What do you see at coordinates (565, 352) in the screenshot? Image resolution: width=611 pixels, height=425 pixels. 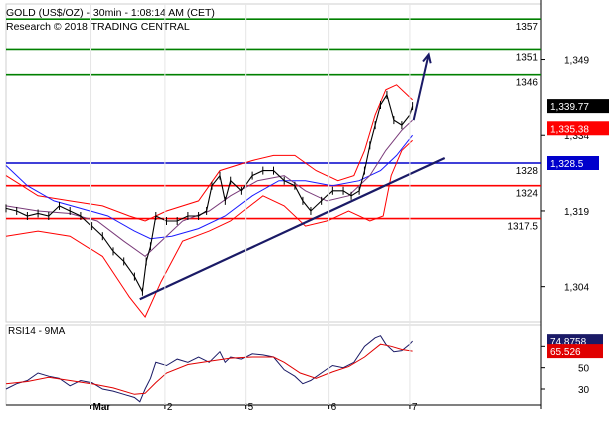 I see `rsi-ma-value-tag: 65.526` at bounding box center [565, 352].